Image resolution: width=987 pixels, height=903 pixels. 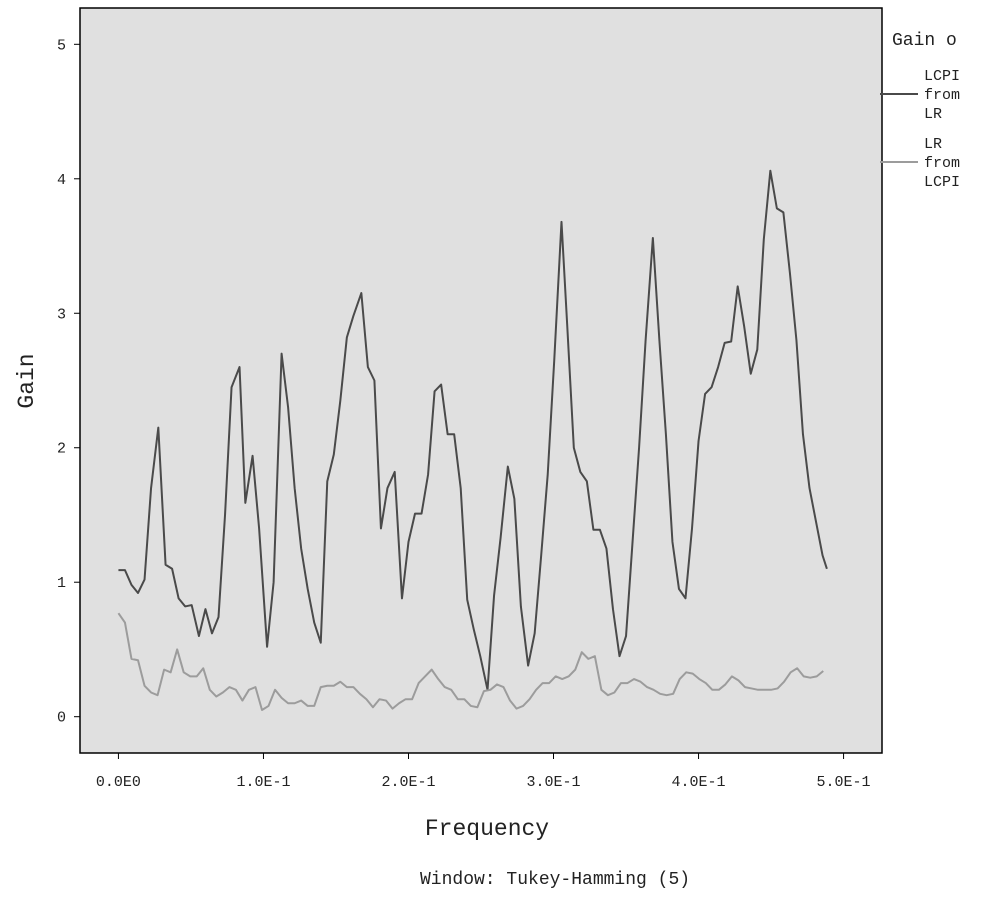 I want to click on legend-label-lr-from-lcpi: LR, so click(x=933, y=144).